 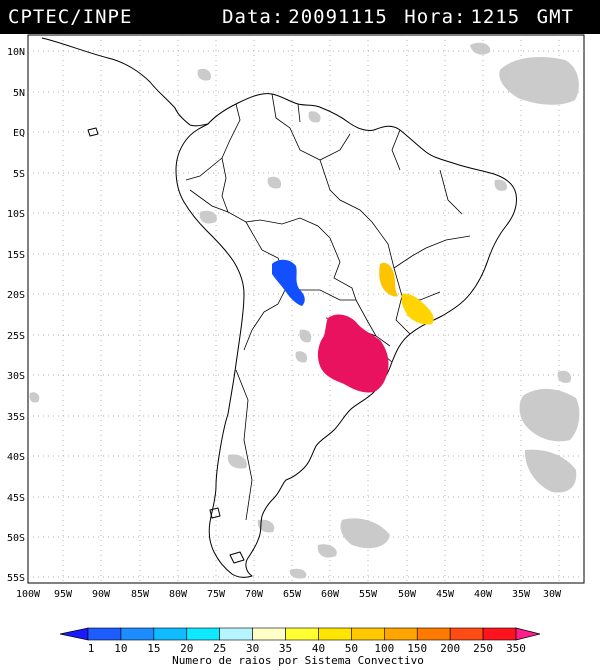 What do you see at coordinates (450, 648) in the screenshot?
I see `colorbar-label: 200` at bounding box center [450, 648].